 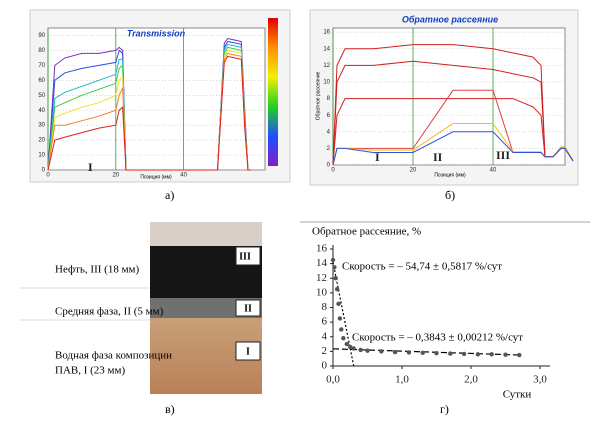 What do you see at coordinates (540, 380) in the screenshot?
I see `x-tick-label: 3,0` at bounding box center [540, 380].